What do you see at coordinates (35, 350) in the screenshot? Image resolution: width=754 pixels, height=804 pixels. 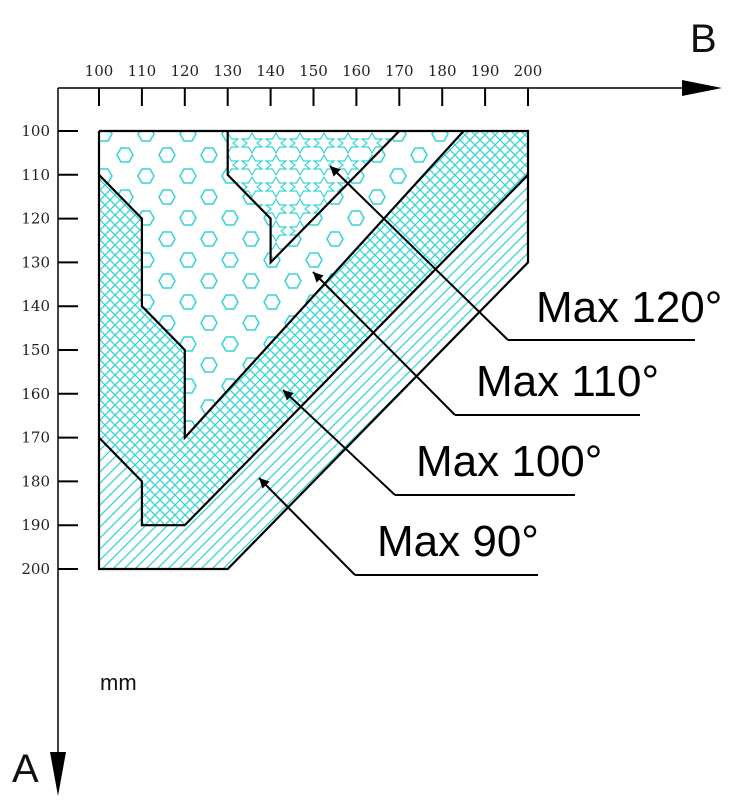 I see `v-tick-label: 150` at bounding box center [35, 350].